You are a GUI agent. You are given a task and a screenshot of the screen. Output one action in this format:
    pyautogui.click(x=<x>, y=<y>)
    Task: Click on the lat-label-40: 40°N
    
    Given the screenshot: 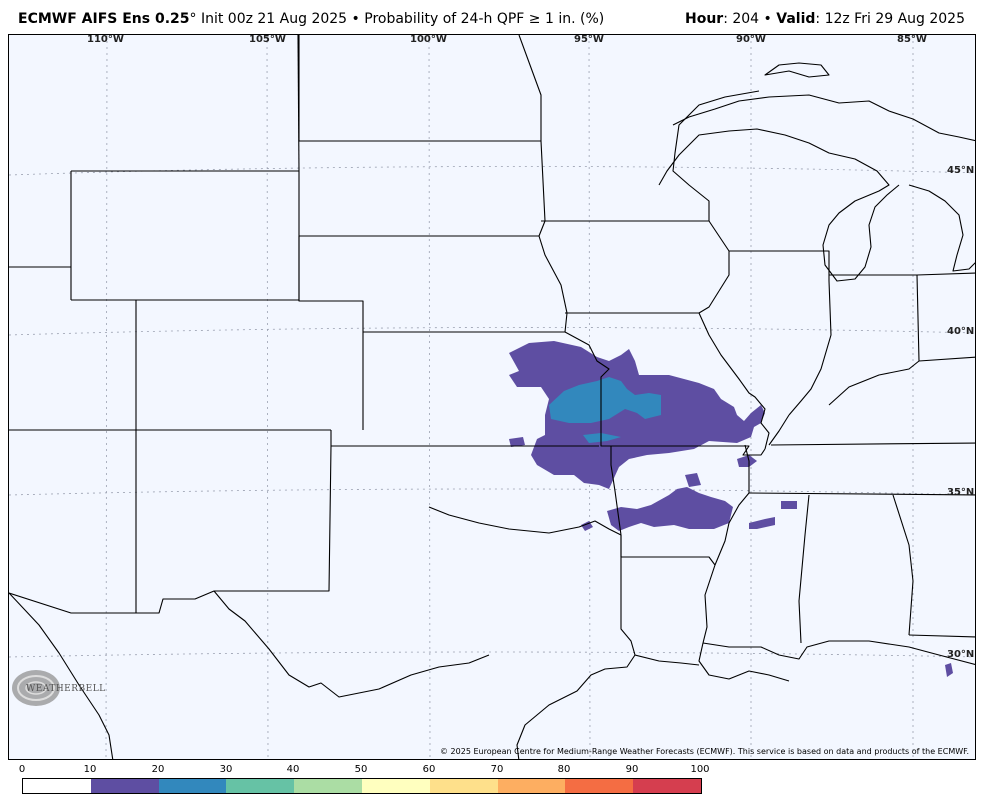 What is the action you would take?
    pyautogui.click(x=961, y=331)
    